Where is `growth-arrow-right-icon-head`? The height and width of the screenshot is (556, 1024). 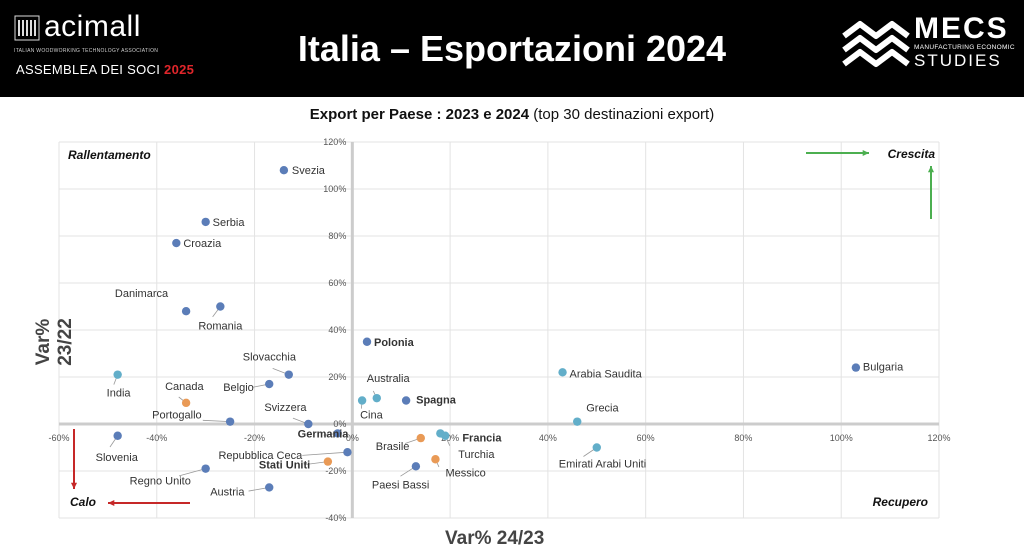 growth-arrow-right-icon-head is located at coordinates (865, 153).